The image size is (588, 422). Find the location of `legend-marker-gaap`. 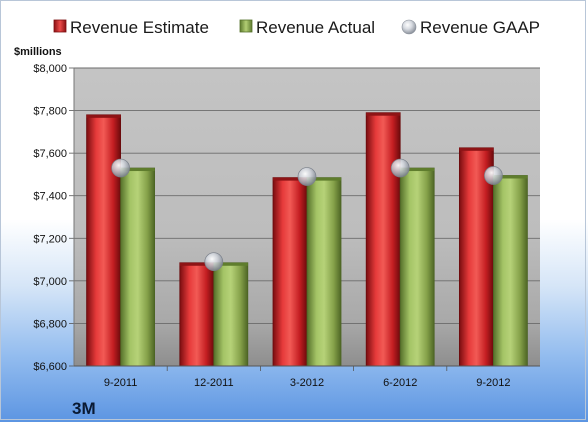

legend-marker-gaap is located at coordinates (409, 27).